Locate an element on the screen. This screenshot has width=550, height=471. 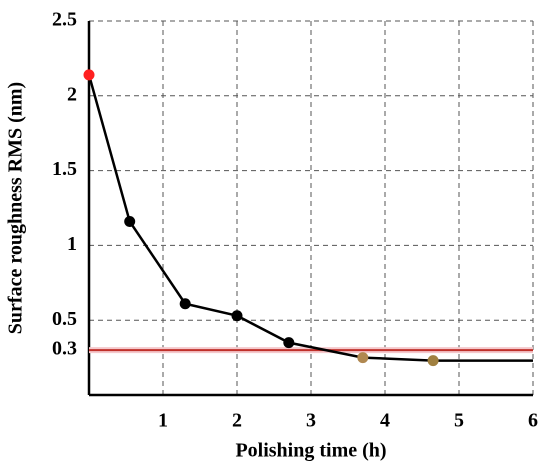
x-tick-label: 2 is located at coordinates (237, 421).